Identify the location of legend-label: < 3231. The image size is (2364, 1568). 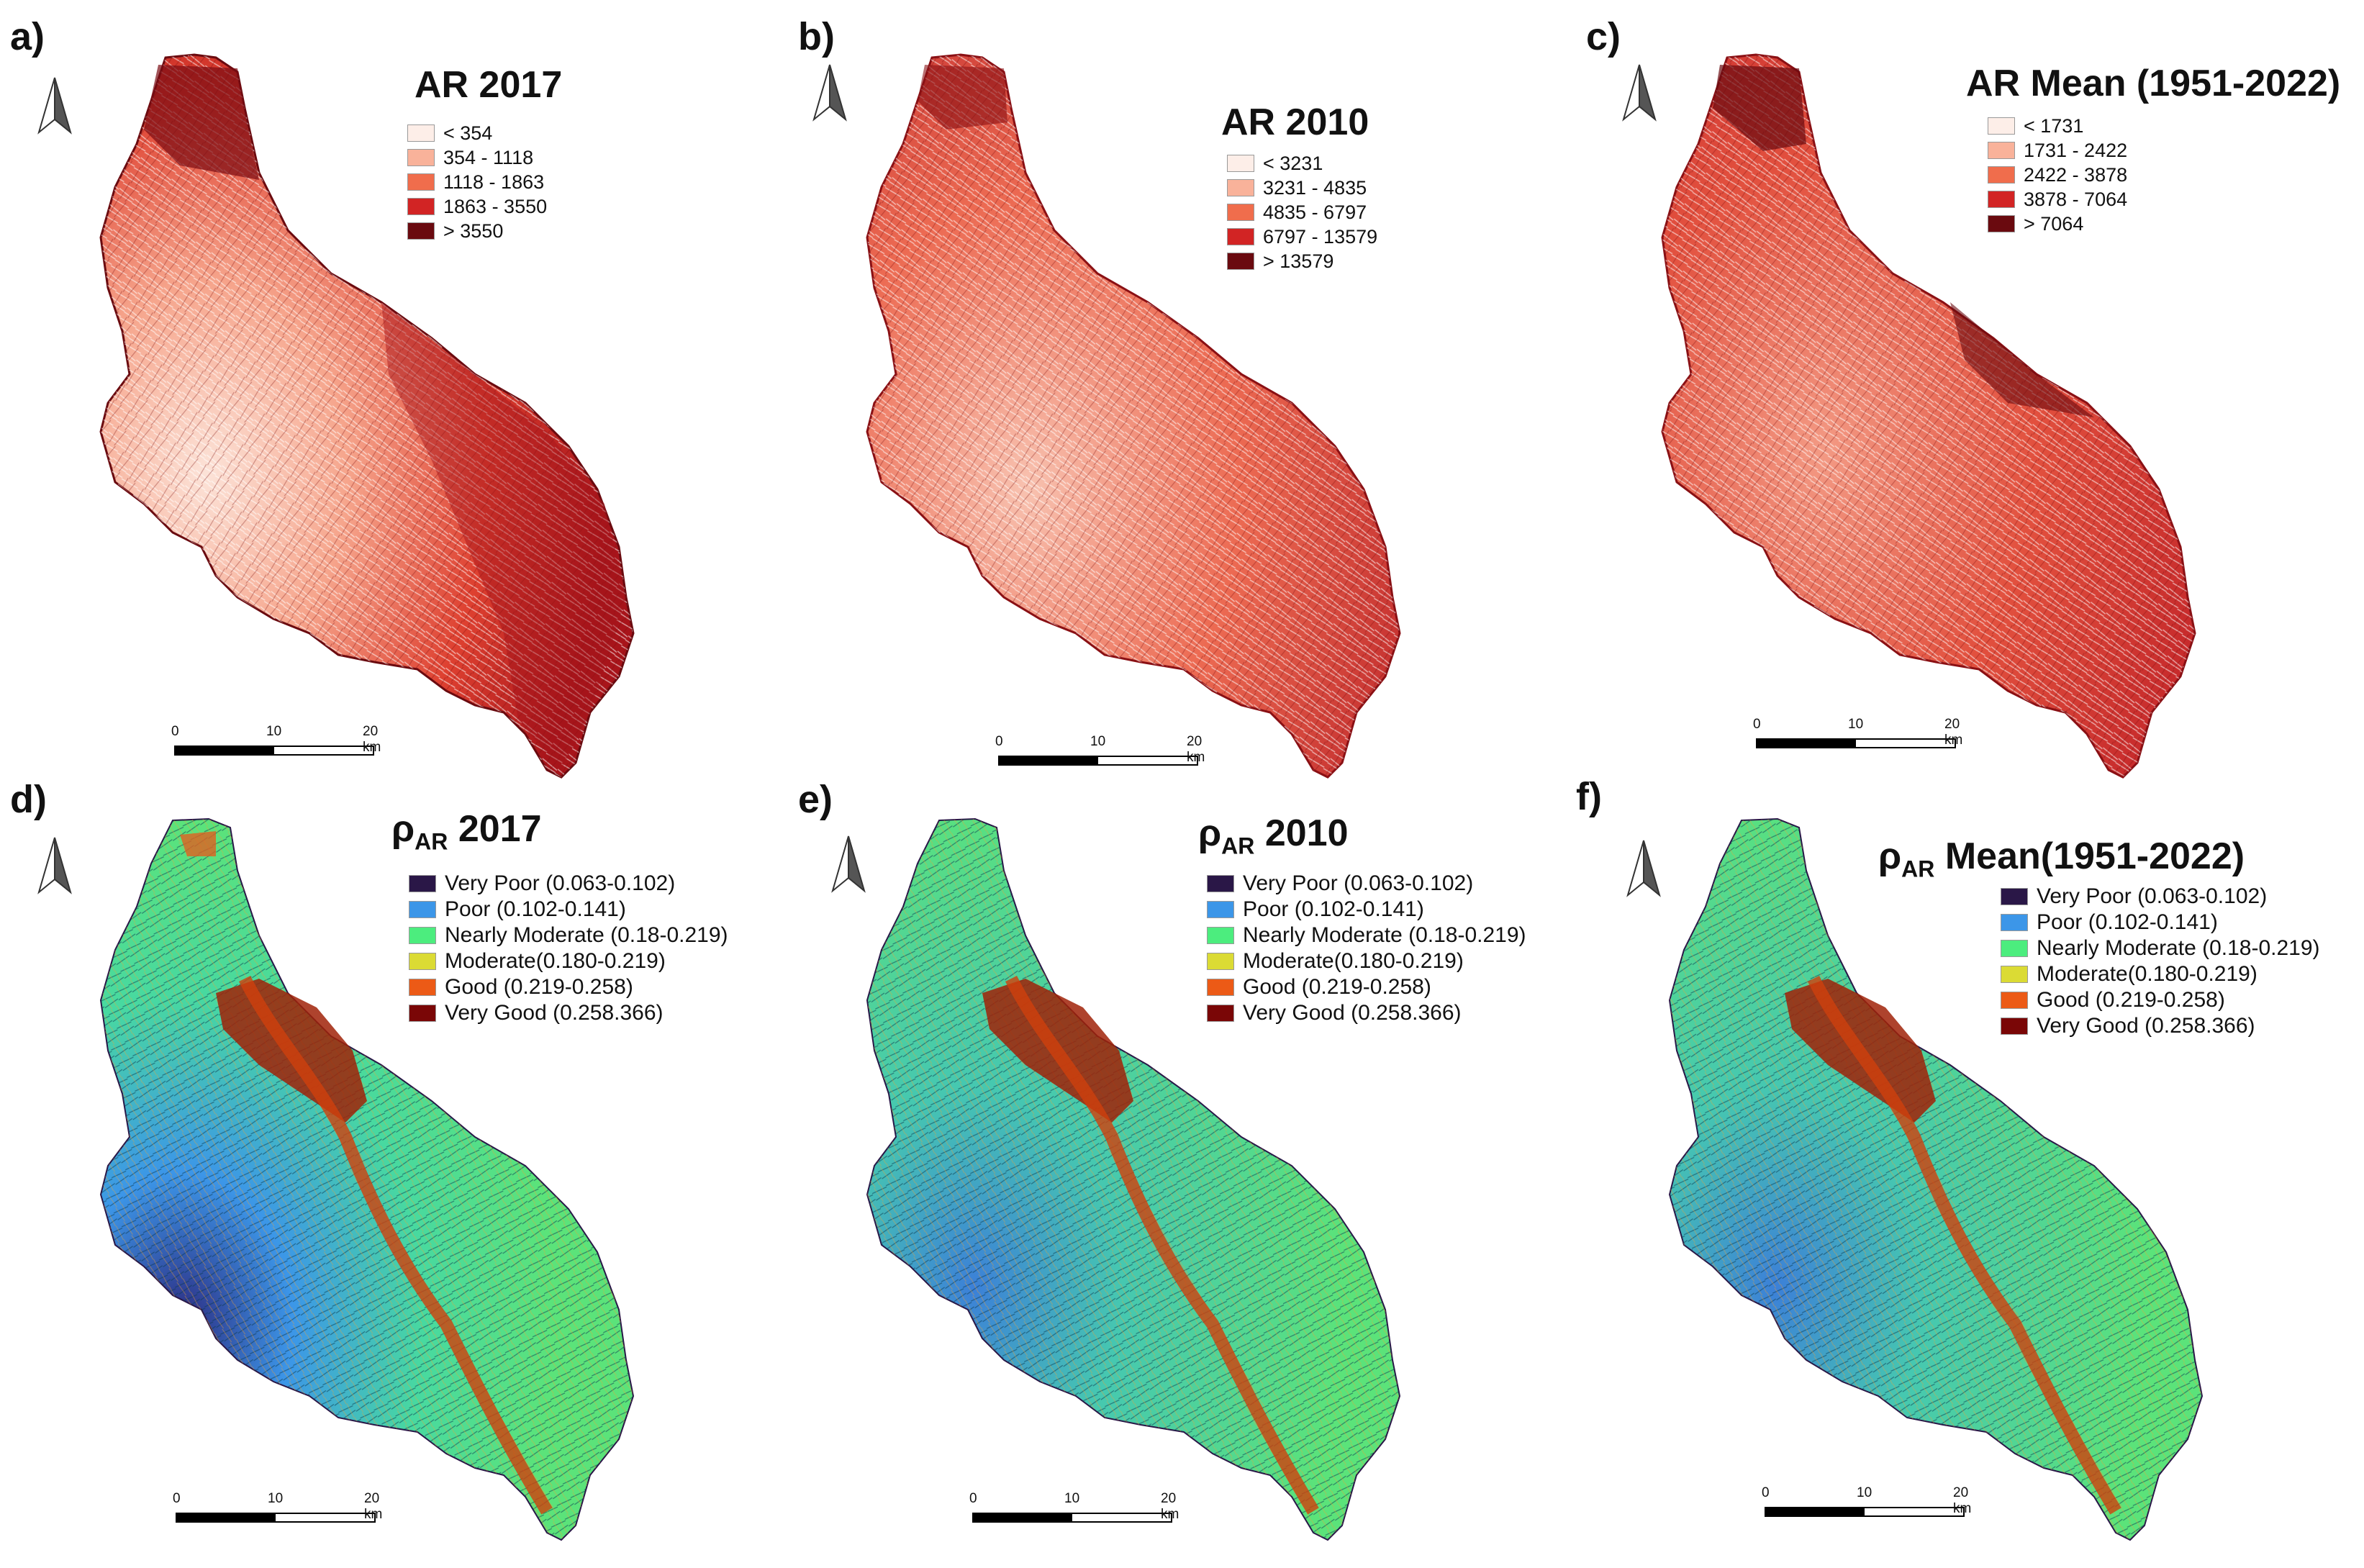
(1293, 163).